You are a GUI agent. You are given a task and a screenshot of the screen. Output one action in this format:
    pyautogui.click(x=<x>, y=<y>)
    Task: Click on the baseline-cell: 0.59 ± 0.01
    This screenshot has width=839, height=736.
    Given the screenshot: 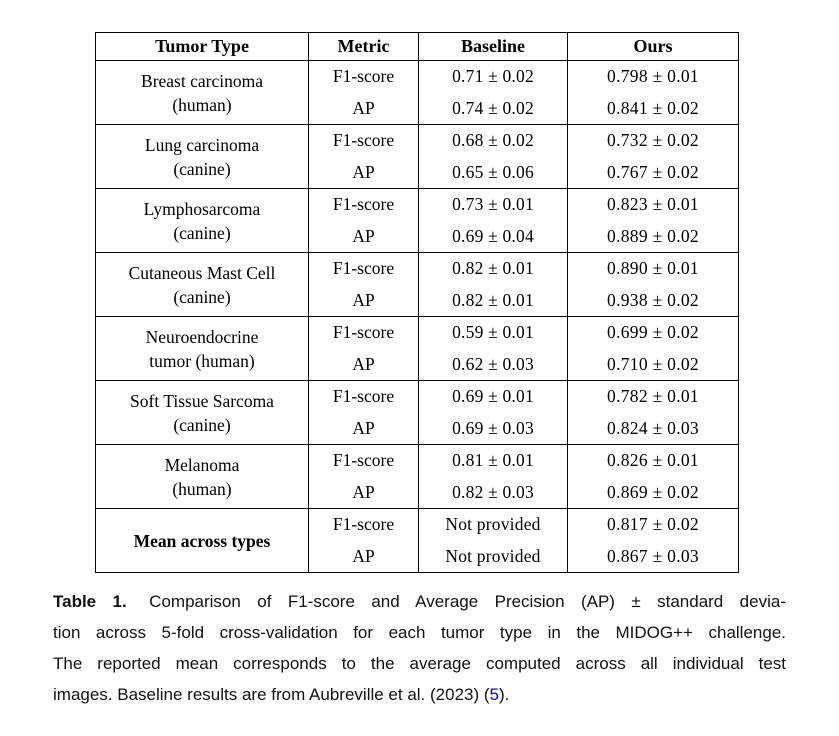 What is the action you would take?
    pyautogui.click(x=493, y=332)
    